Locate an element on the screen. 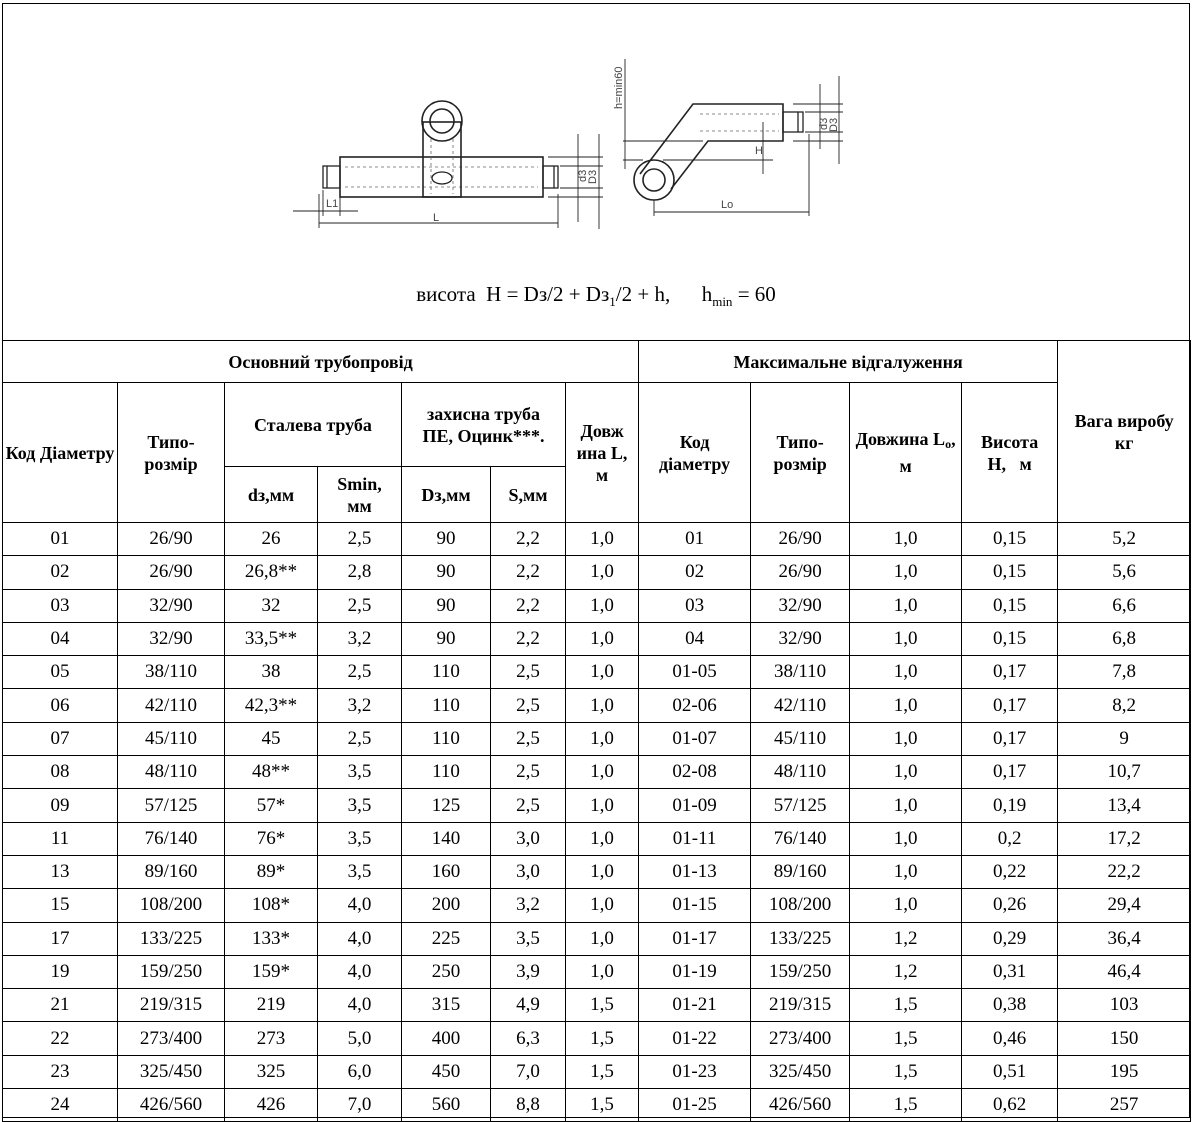 The height and width of the screenshot is (1122, 1193). table-cell: 17,2 is located at coordinates (1124, 838).